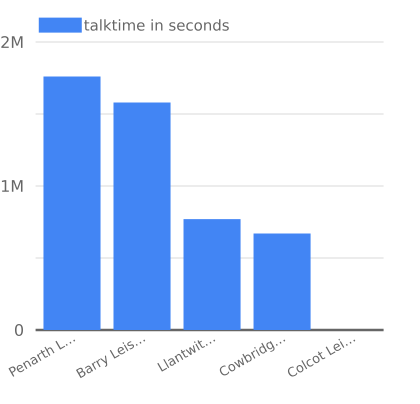 This screenshot has height=404, width=420. What do you see at coordinates (12, 186) in the screenshot?
I see `y-tick-label: 1M` at bounding box center [12, 186].